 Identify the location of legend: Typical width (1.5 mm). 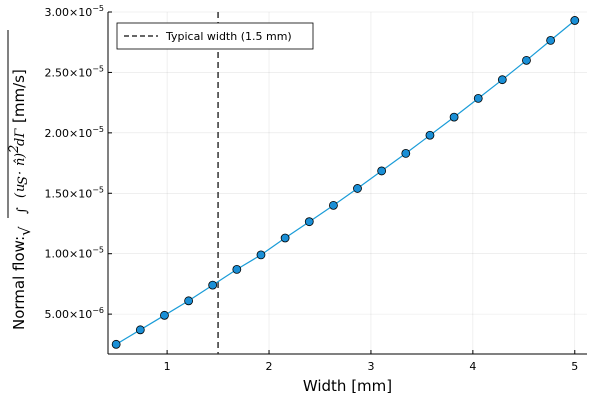
(215, 36).